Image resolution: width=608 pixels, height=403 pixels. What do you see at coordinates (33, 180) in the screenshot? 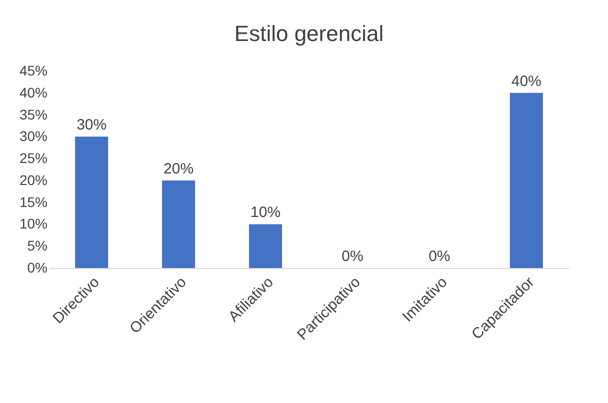
I see `y-tick-label: 20%` at bounding box center [33, 180].